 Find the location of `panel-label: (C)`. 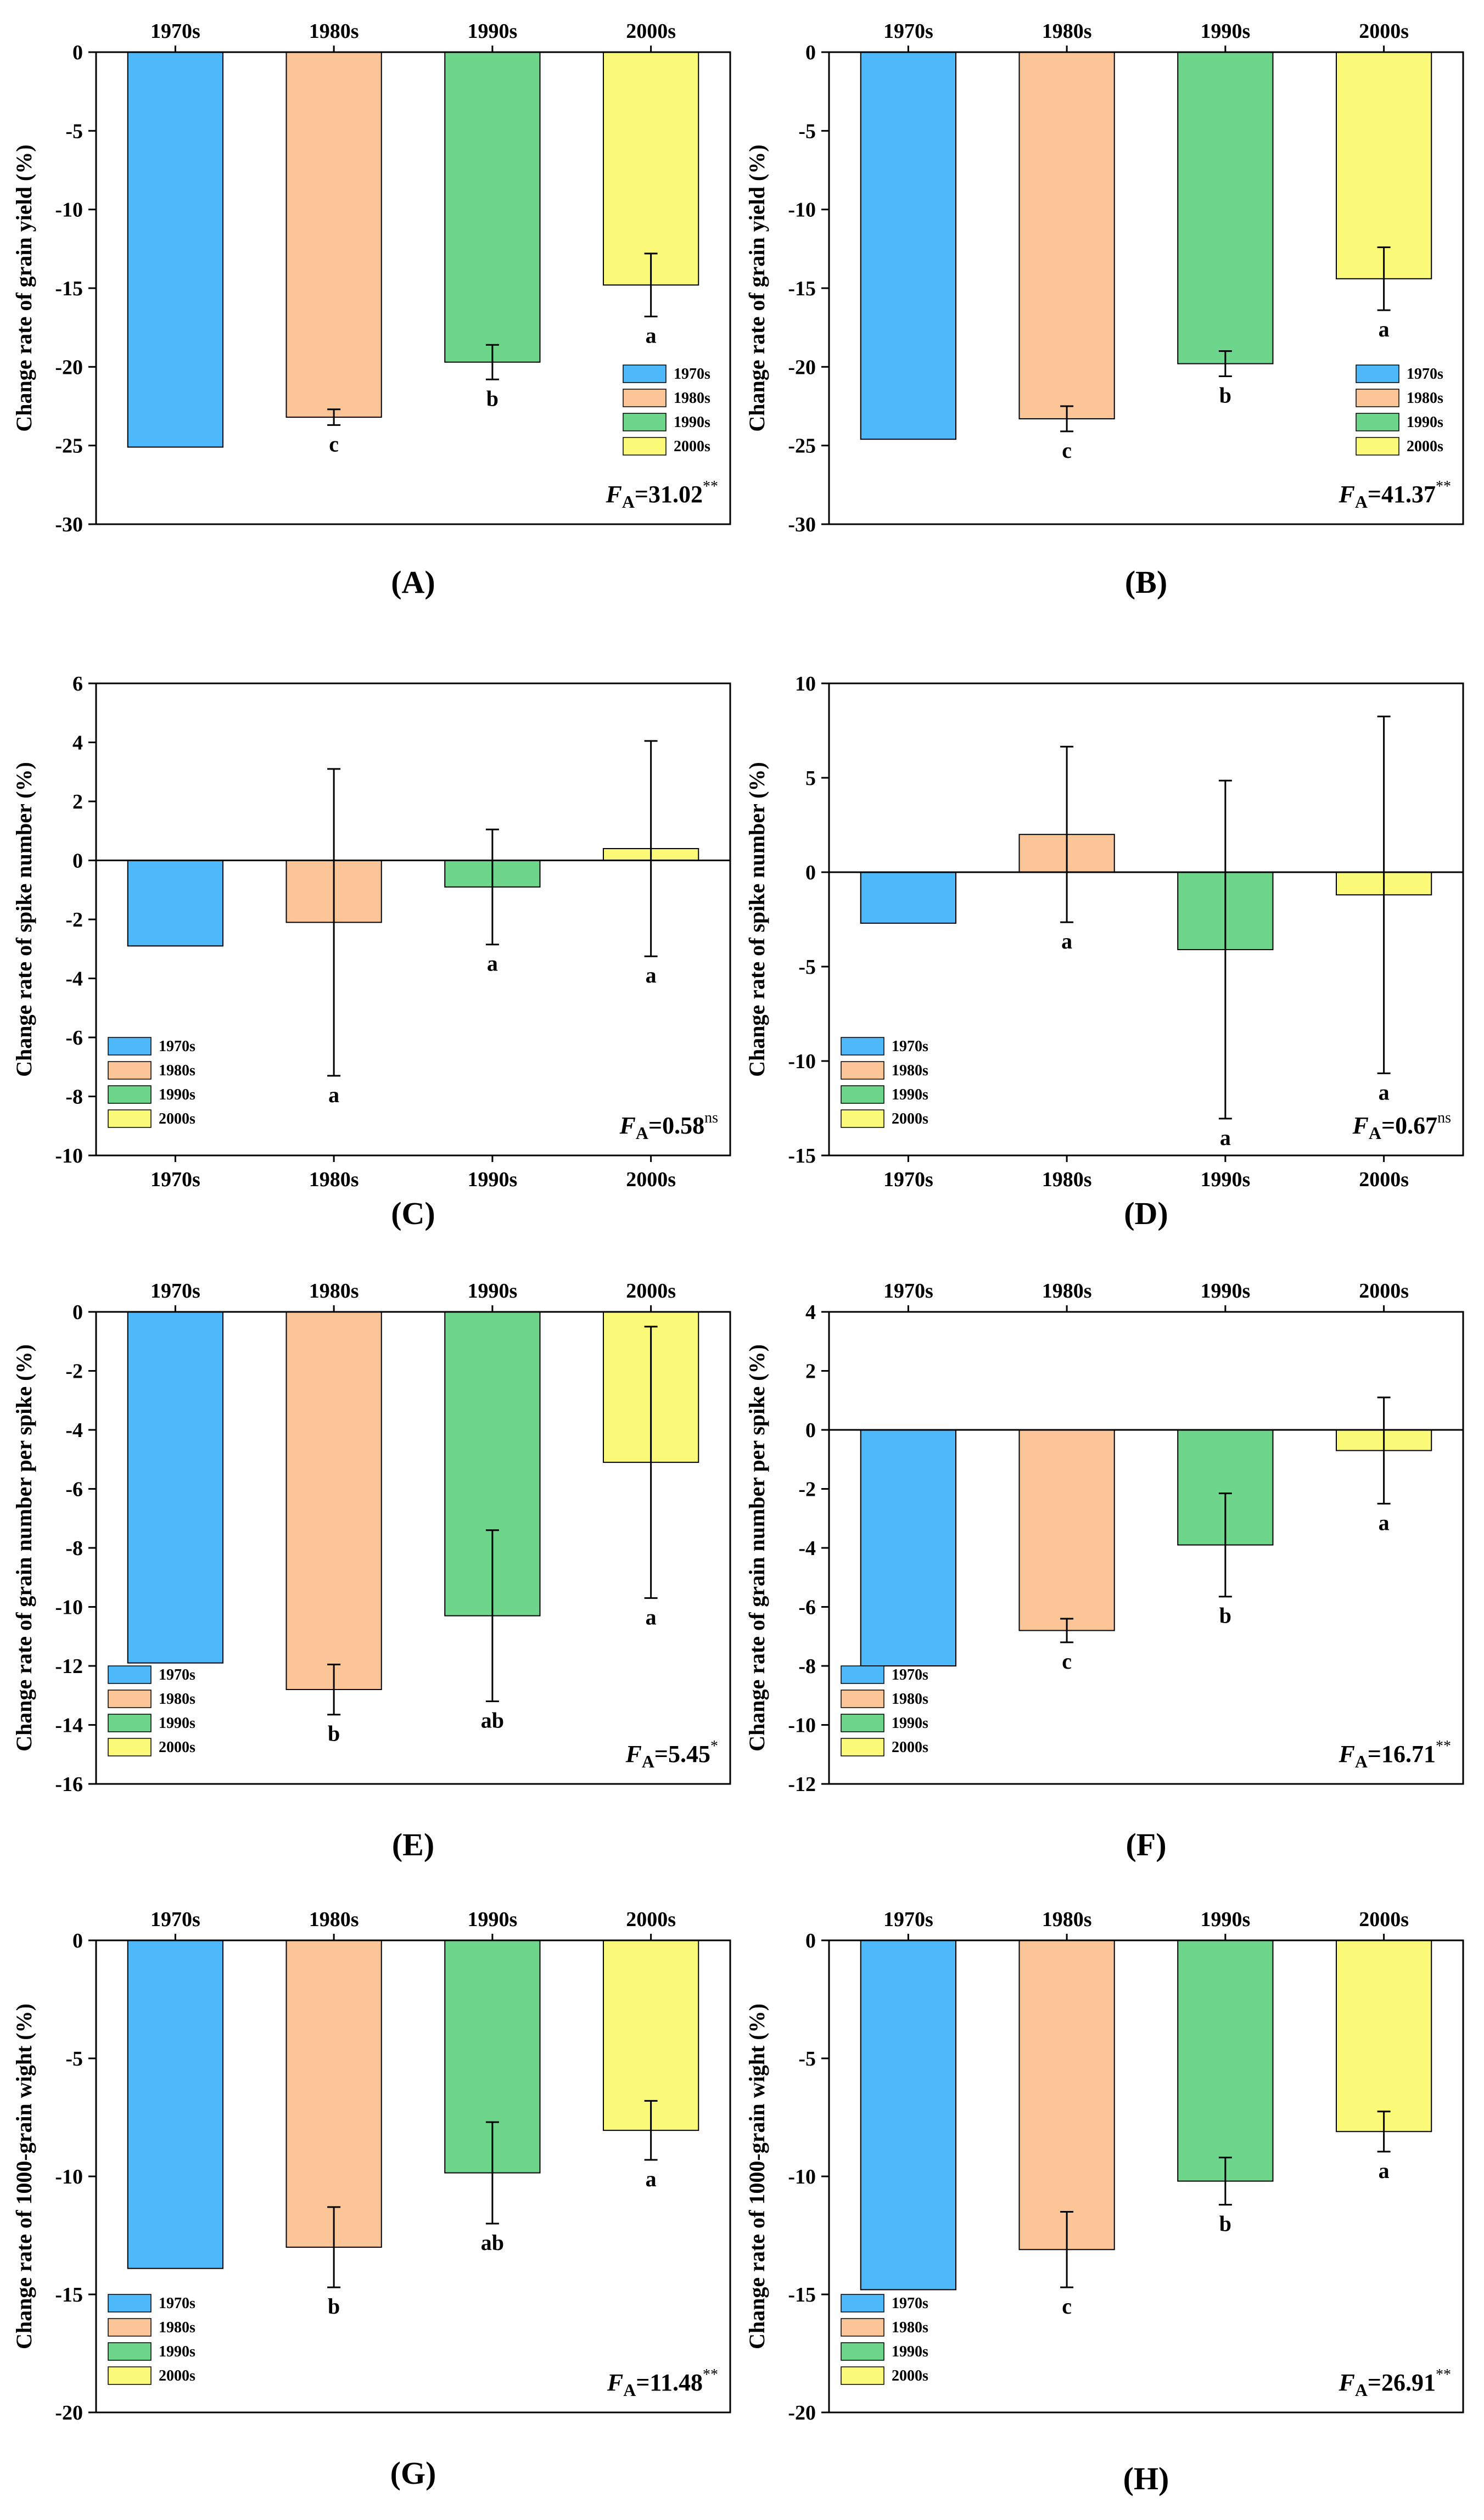

panel-label: (C) is located at coordinates (413, 1213).